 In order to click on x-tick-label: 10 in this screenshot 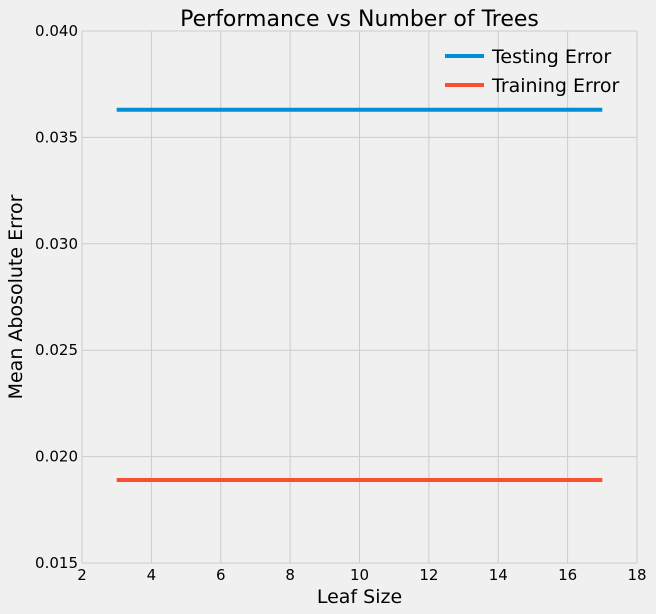, I will do `click(359, 575)`.